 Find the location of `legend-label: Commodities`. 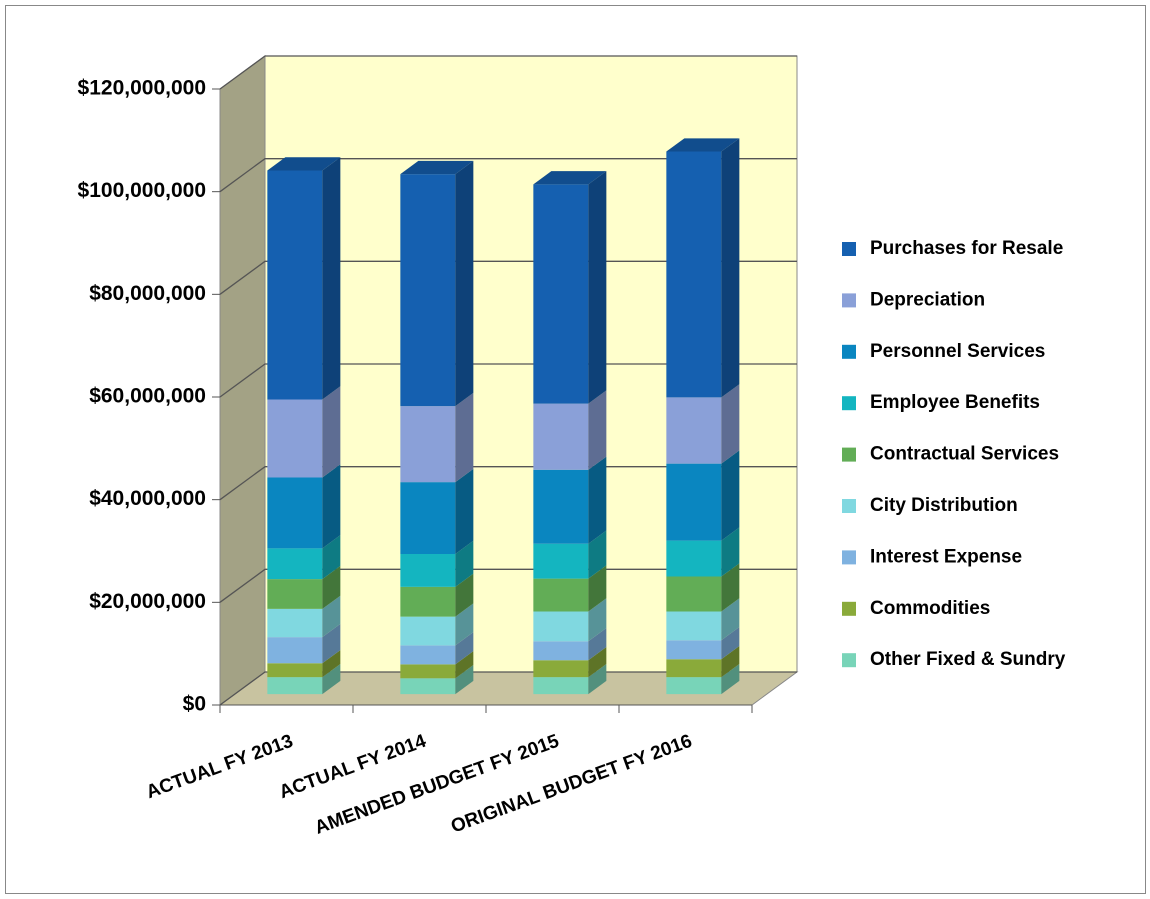

legend-label: Commodities is located at coordinates (930, 608).